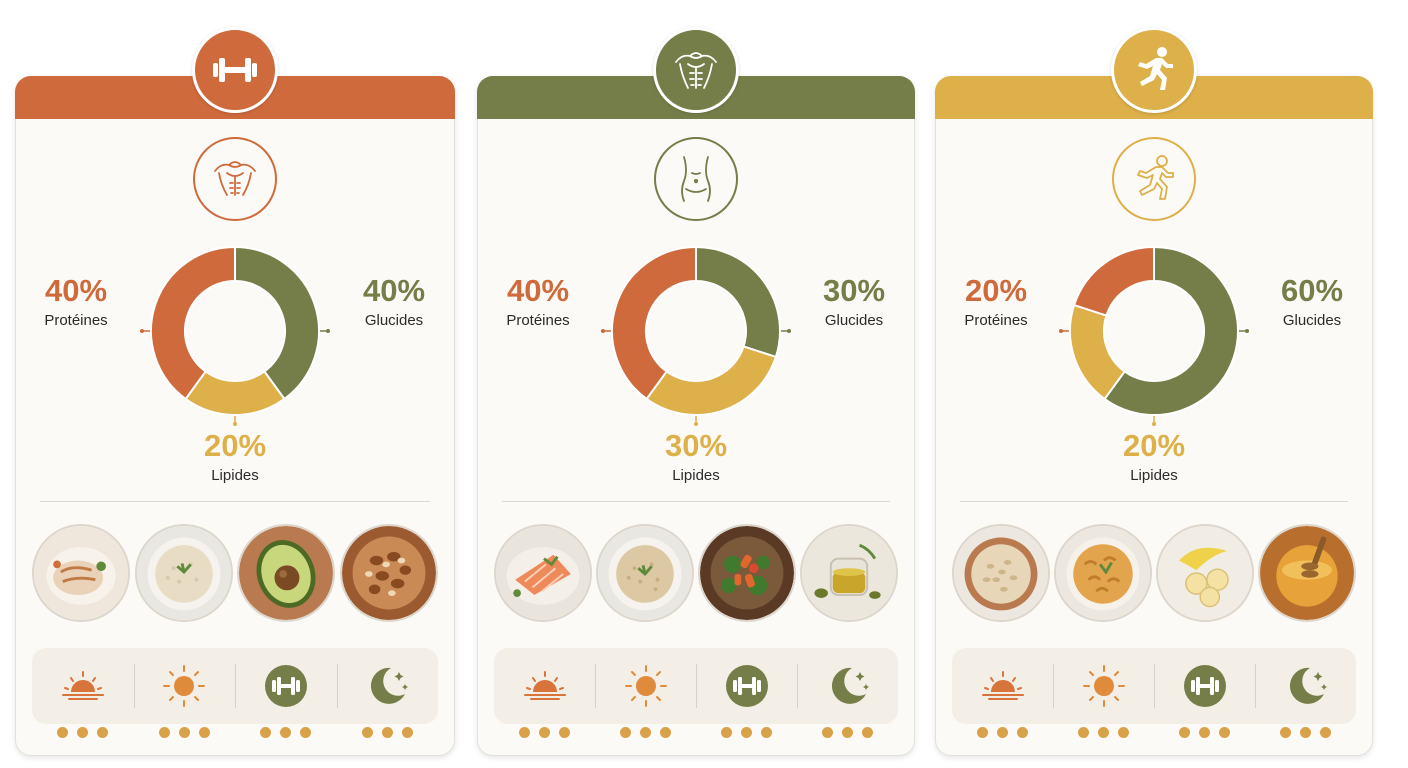  I want to click on proteins-percent: 20%, so click(996, 290).